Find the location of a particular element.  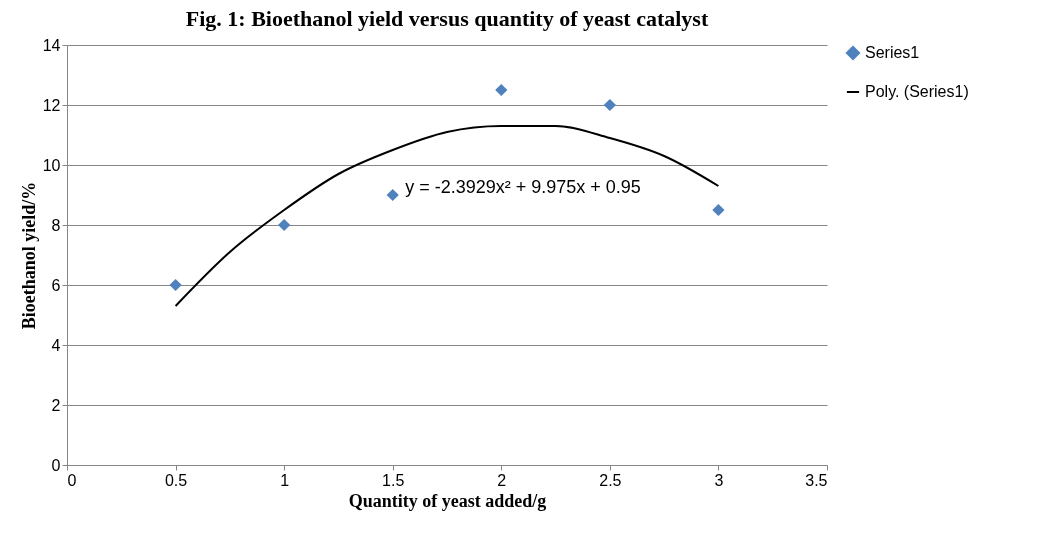

x-tick-label: 0.5 is located at coordinates (176, 480).